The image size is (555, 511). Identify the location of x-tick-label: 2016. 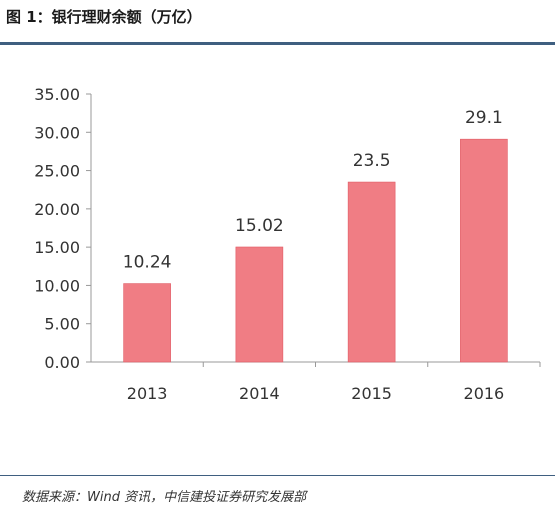
(484, 393).